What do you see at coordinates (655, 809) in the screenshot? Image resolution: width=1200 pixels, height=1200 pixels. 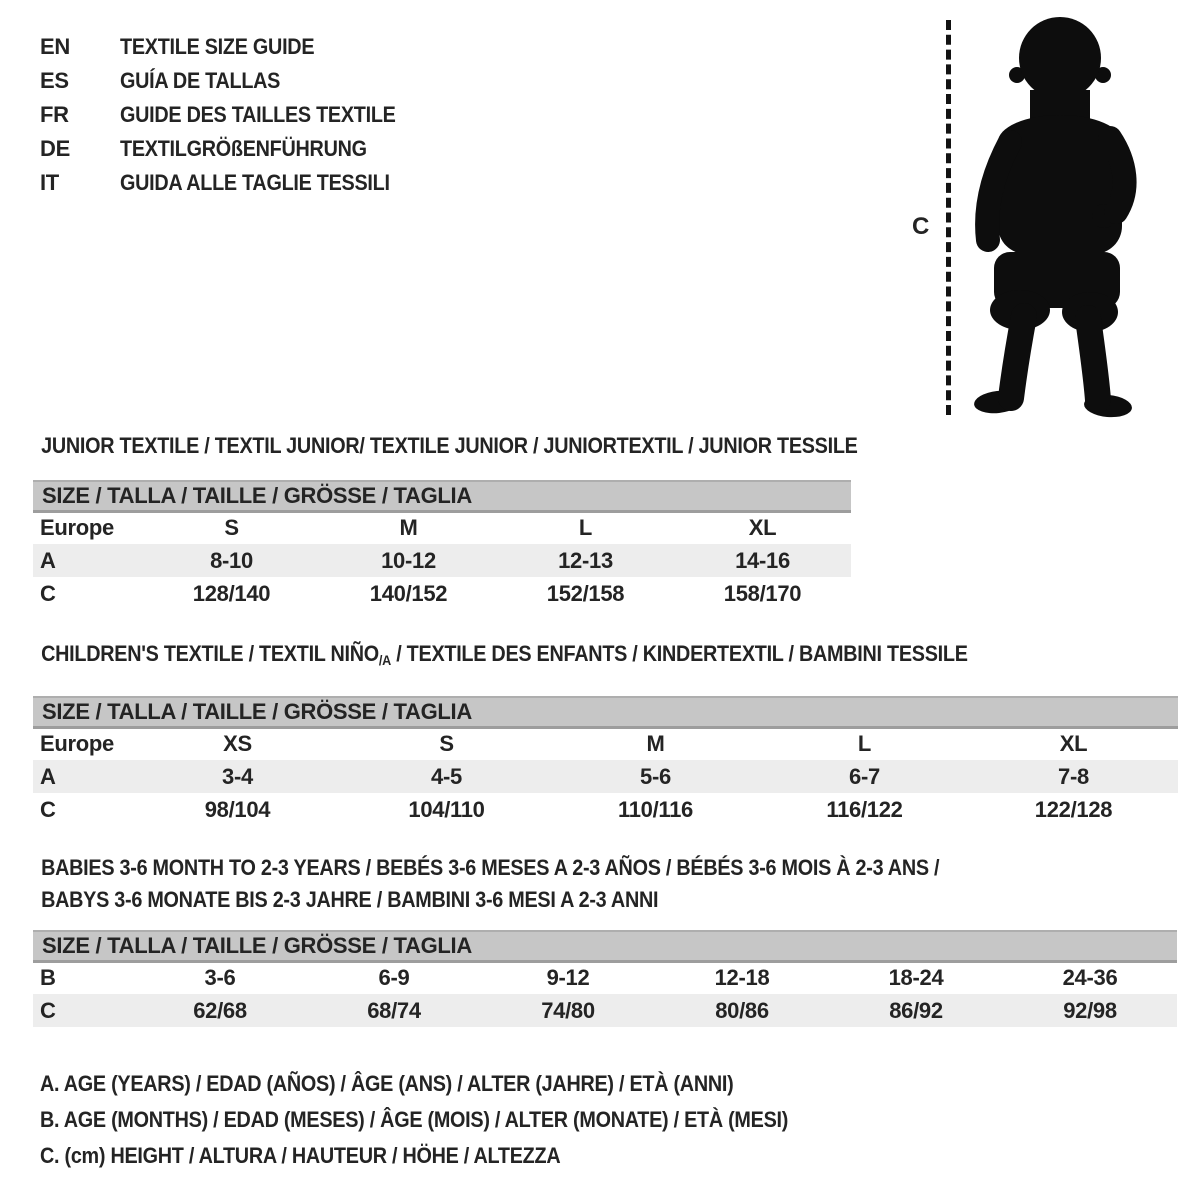 I see `cell: 110/116` at bounding box center [655, 809].